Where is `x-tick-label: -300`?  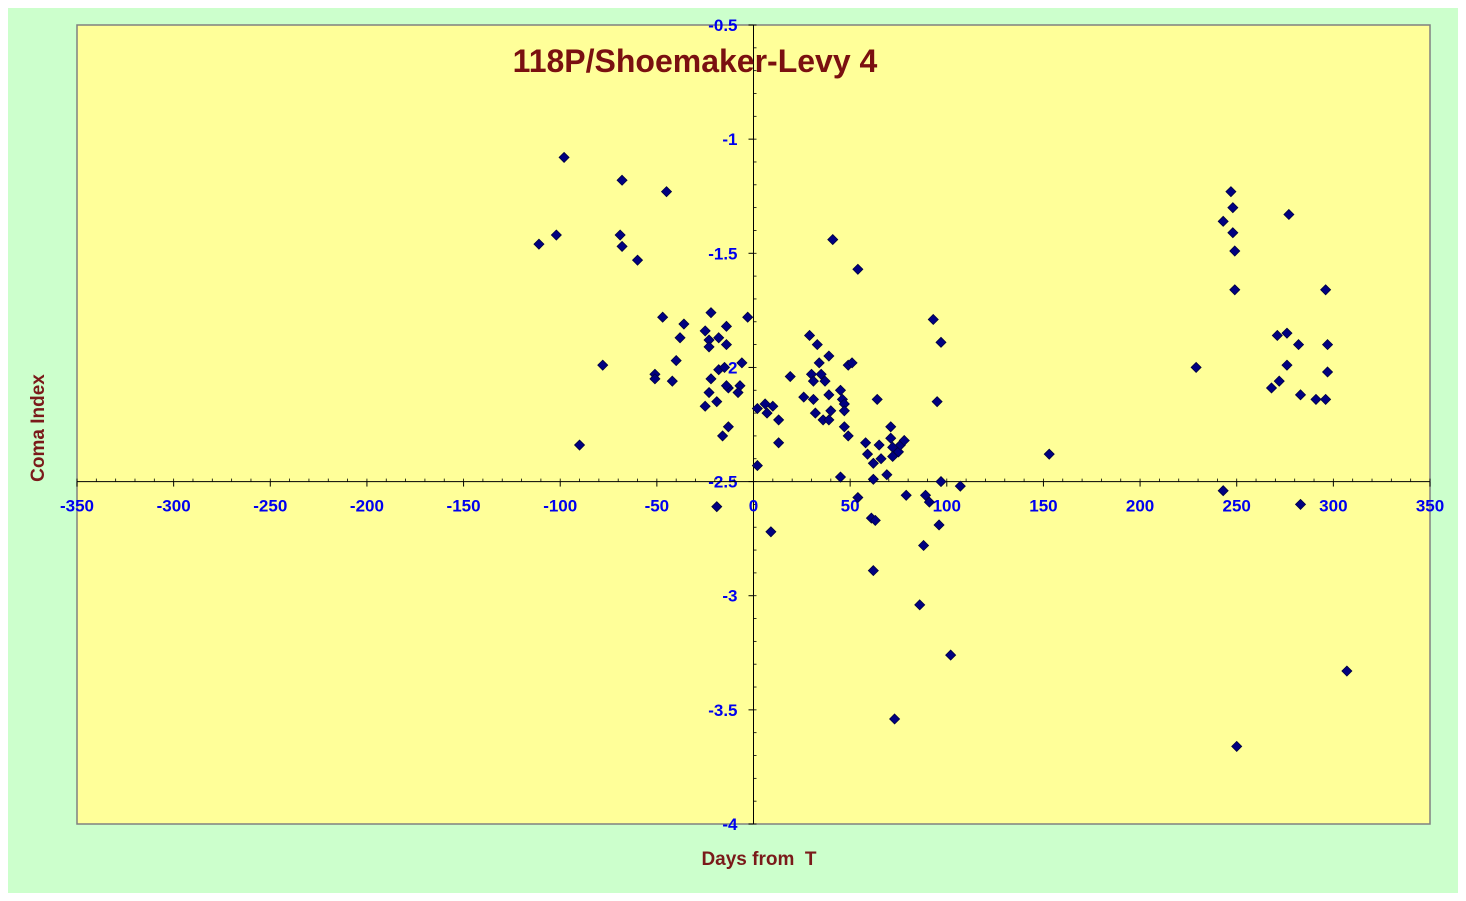
x-tick-label: -300 is located at coordinates (174, 506).